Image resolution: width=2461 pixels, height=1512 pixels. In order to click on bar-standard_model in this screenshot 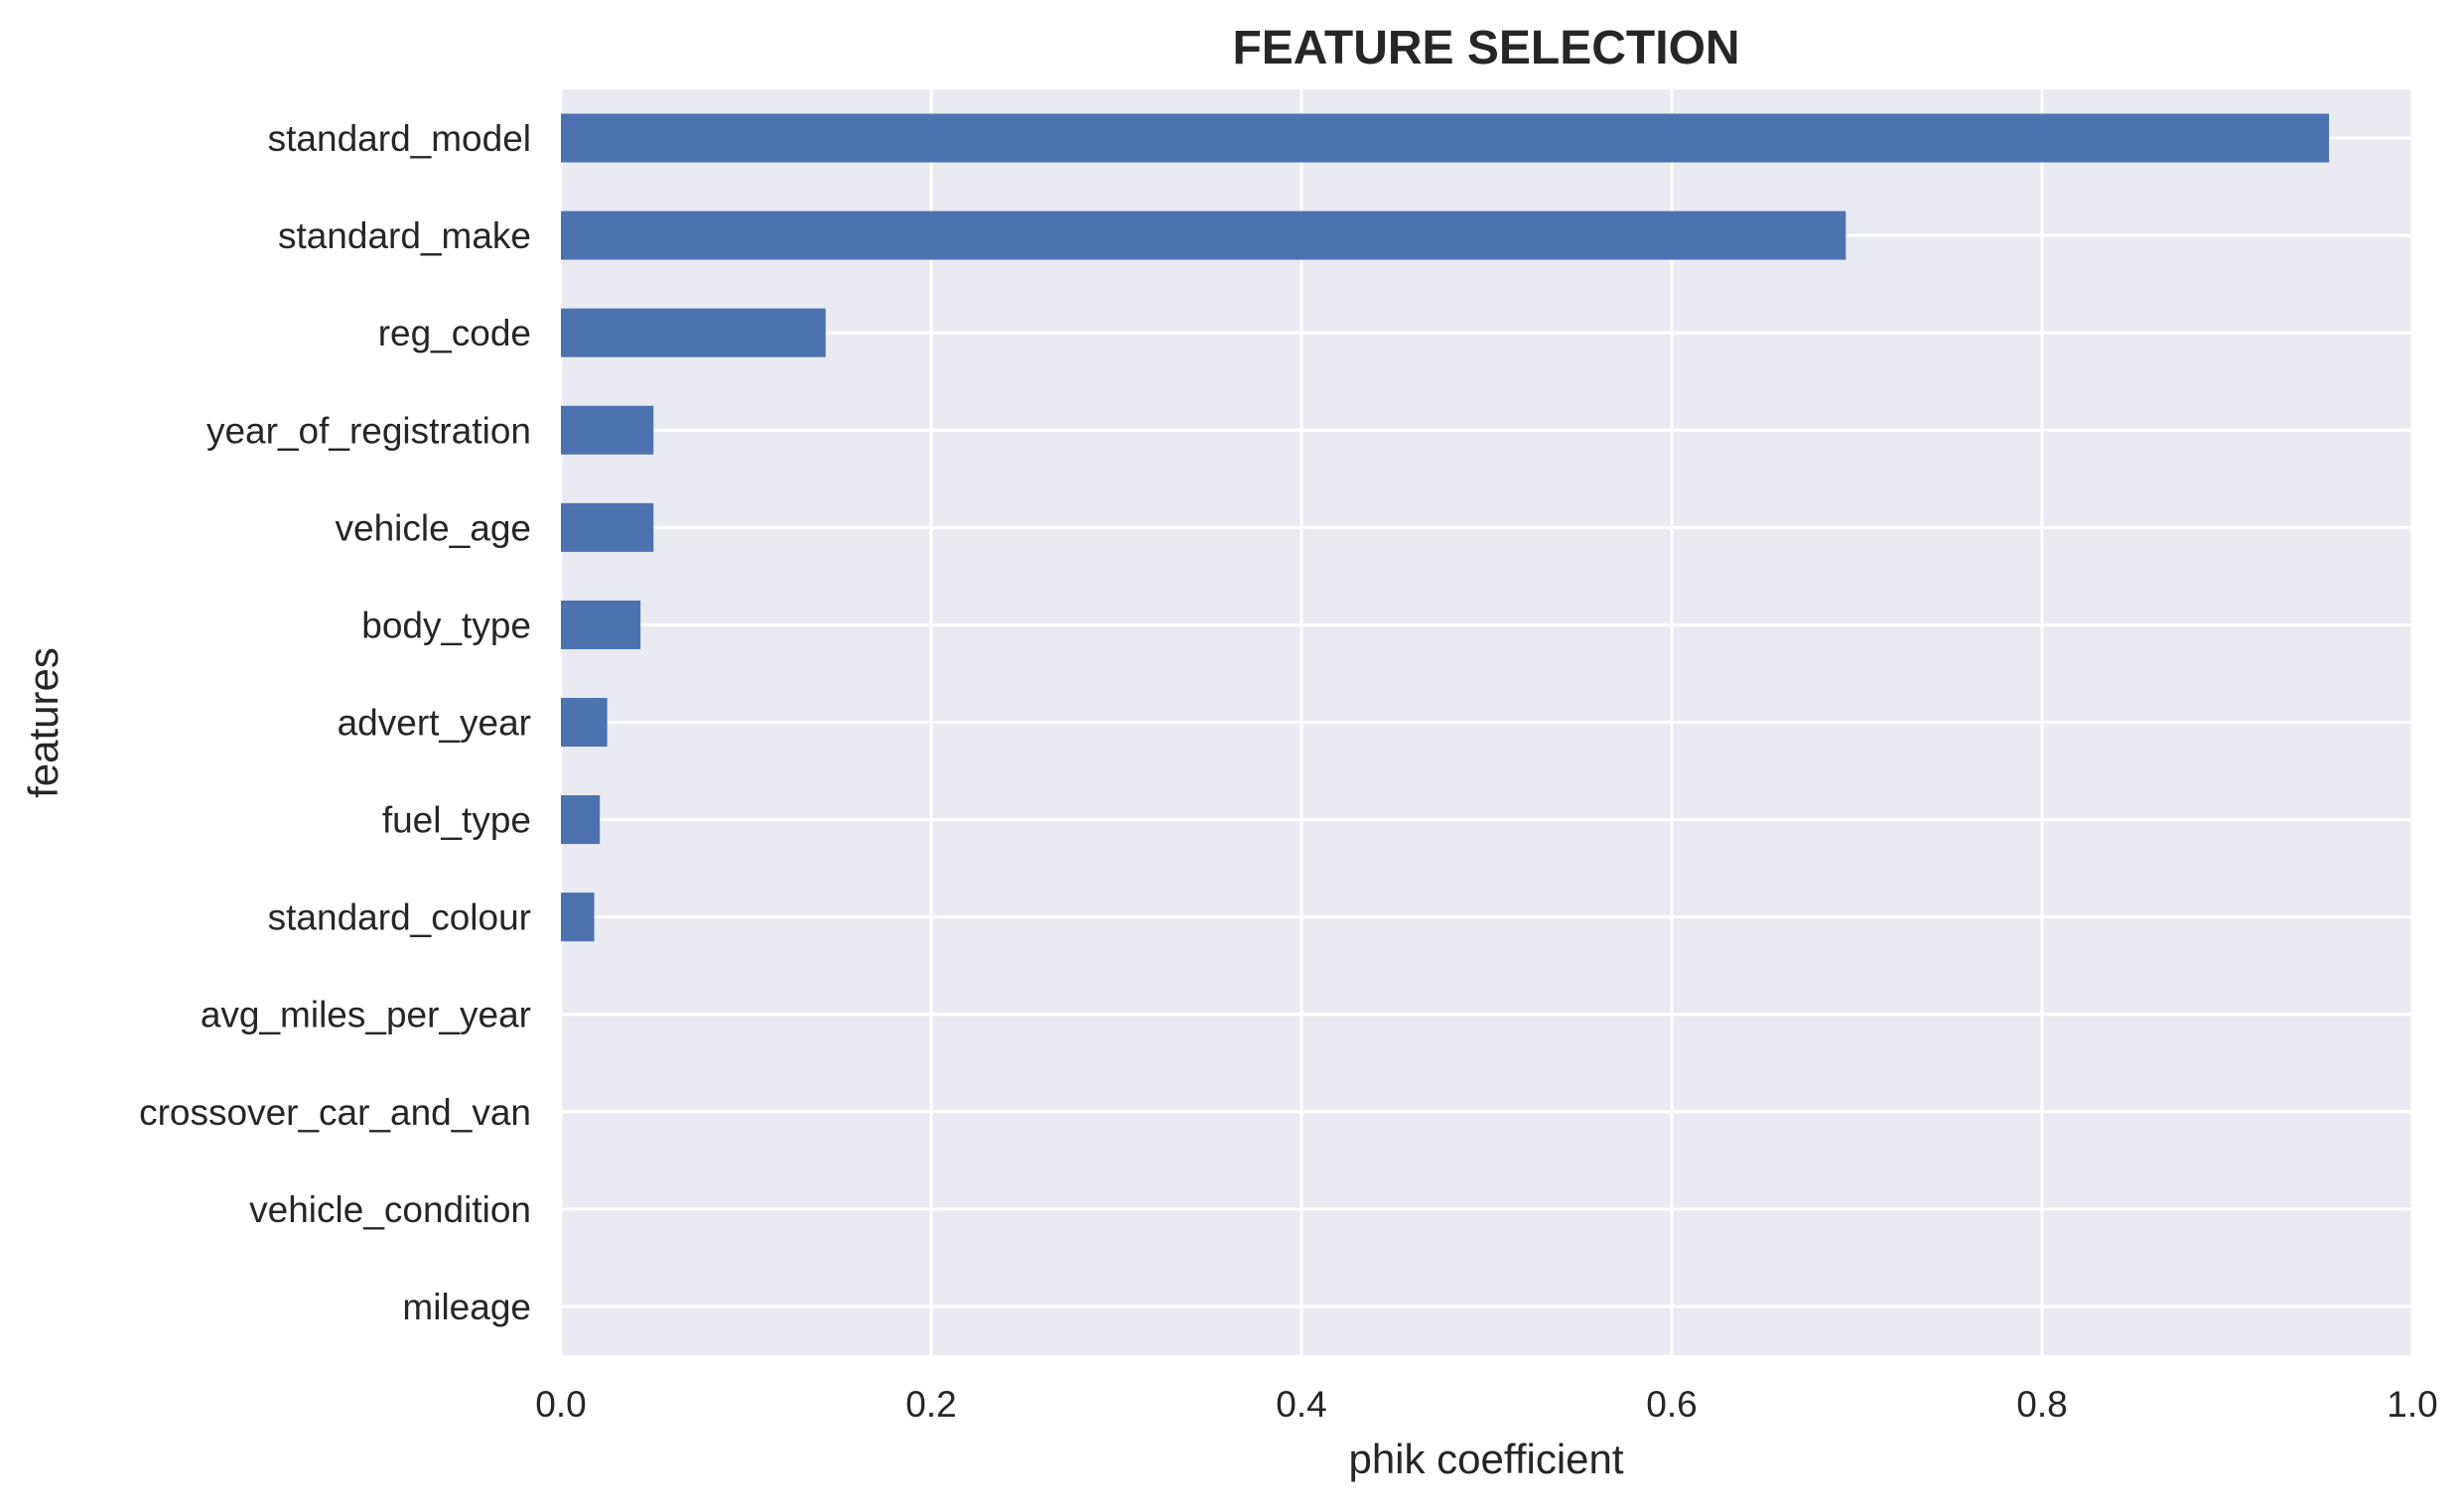, I will do `click(1446, 138)`.